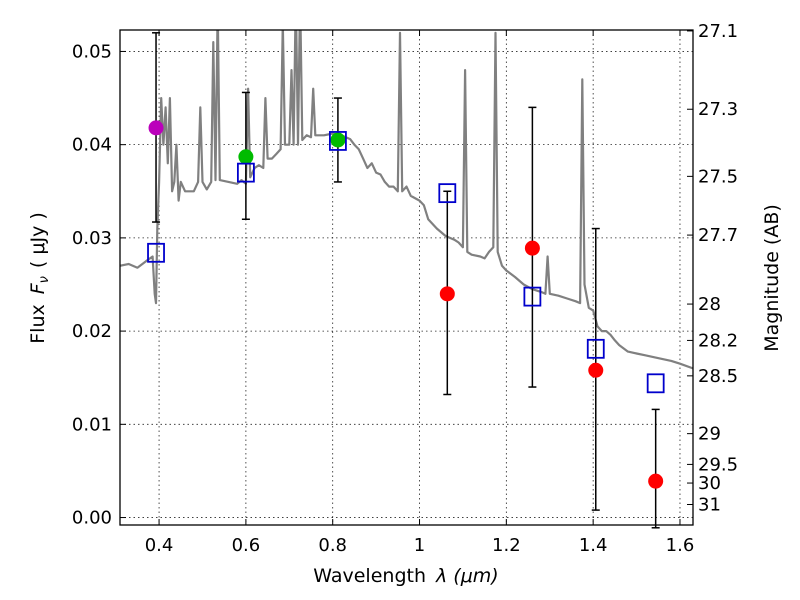  I want to click on x-tick-label: 0.6, so click(246, 545).